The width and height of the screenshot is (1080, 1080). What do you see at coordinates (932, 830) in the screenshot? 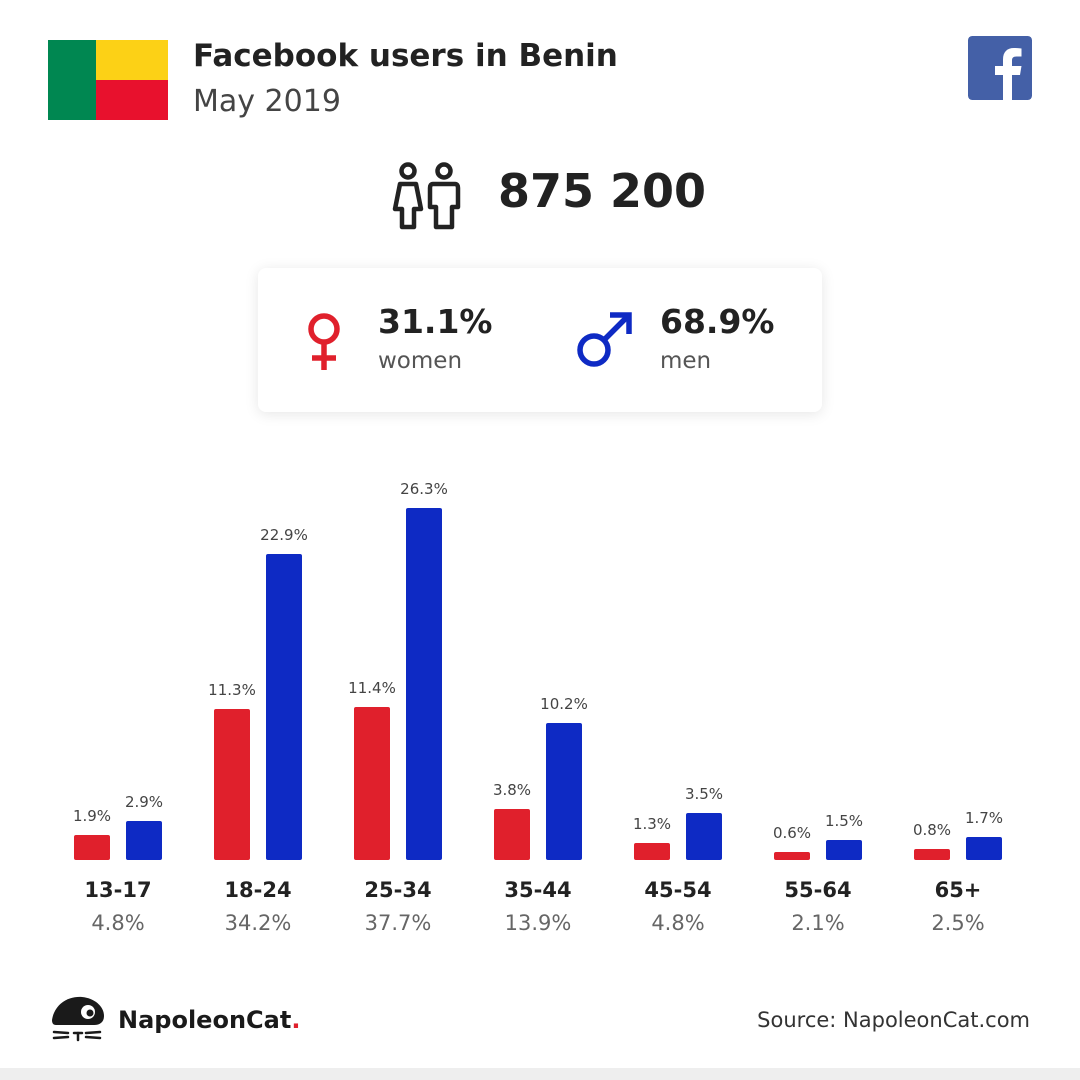
I see `bar-value-label: 0.8%` at bounding box center [932, 830].